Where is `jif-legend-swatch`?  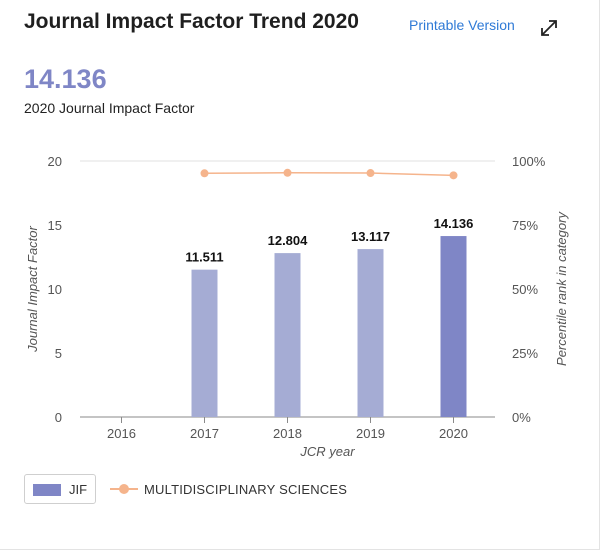
jif-legend-swatch is located at coordinates (47, 490).